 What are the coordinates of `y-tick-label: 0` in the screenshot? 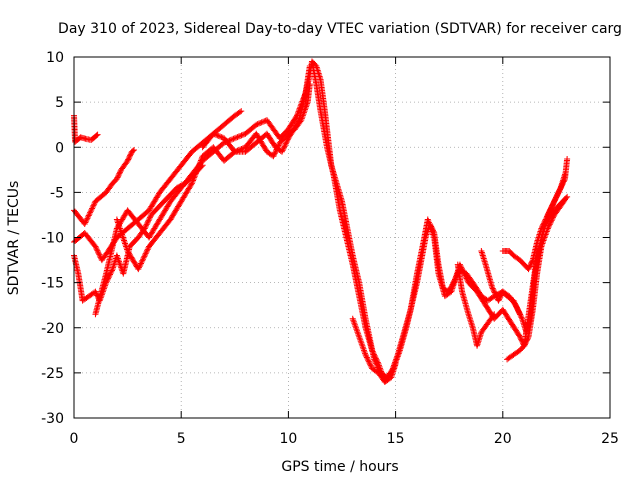 It's located at (59, 148).